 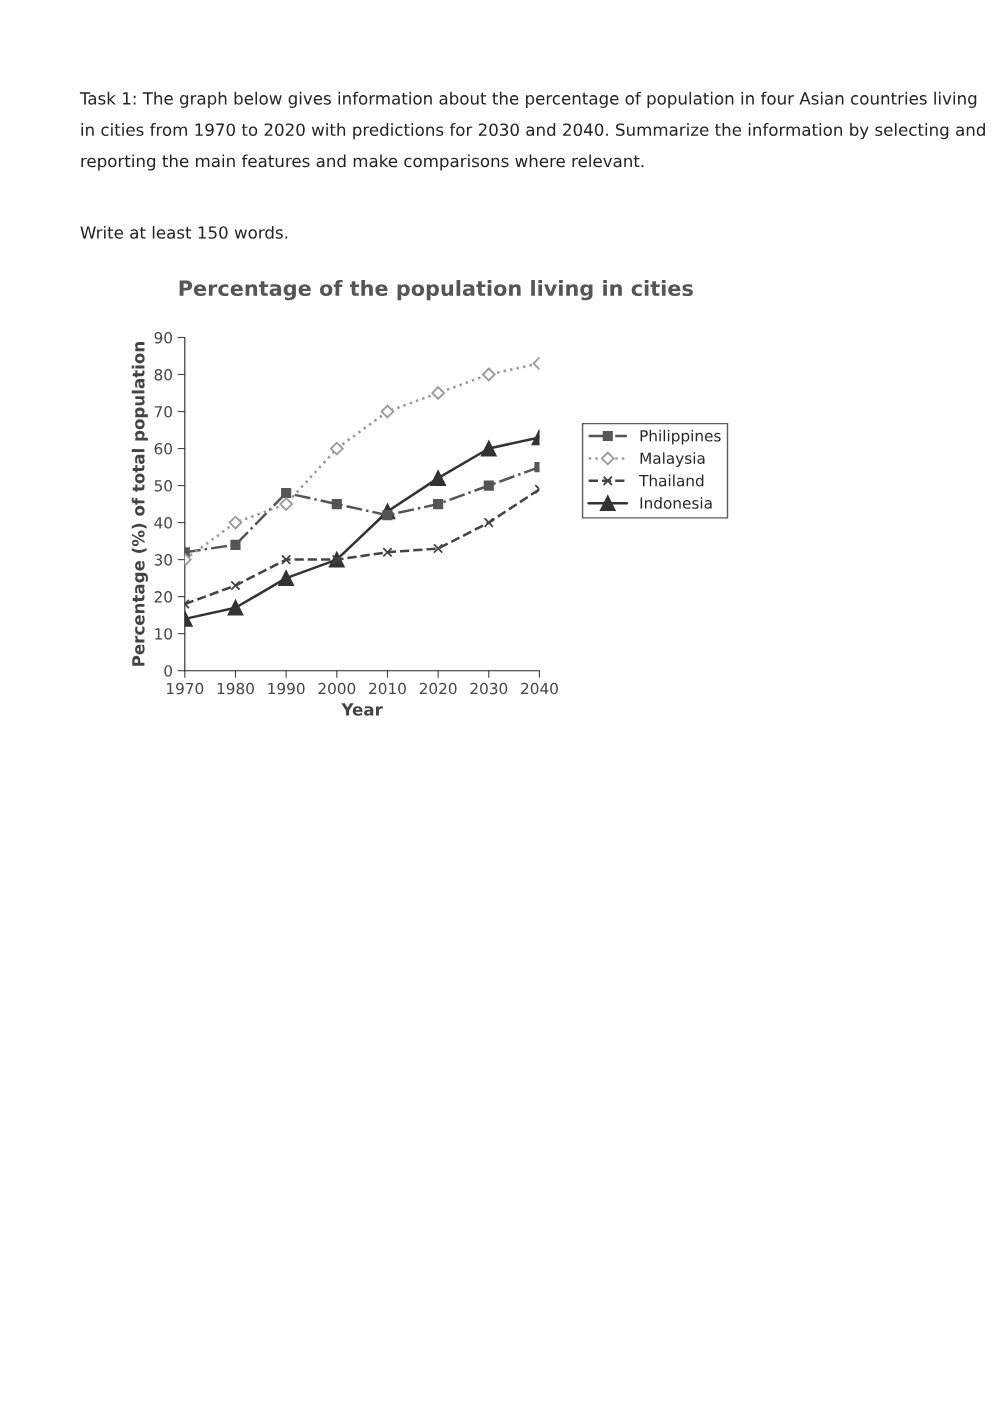 What do you see at coordinates (362, 709) in the screenshot?
I see `x-axis-title: Year` at bounding box center [362, 709].